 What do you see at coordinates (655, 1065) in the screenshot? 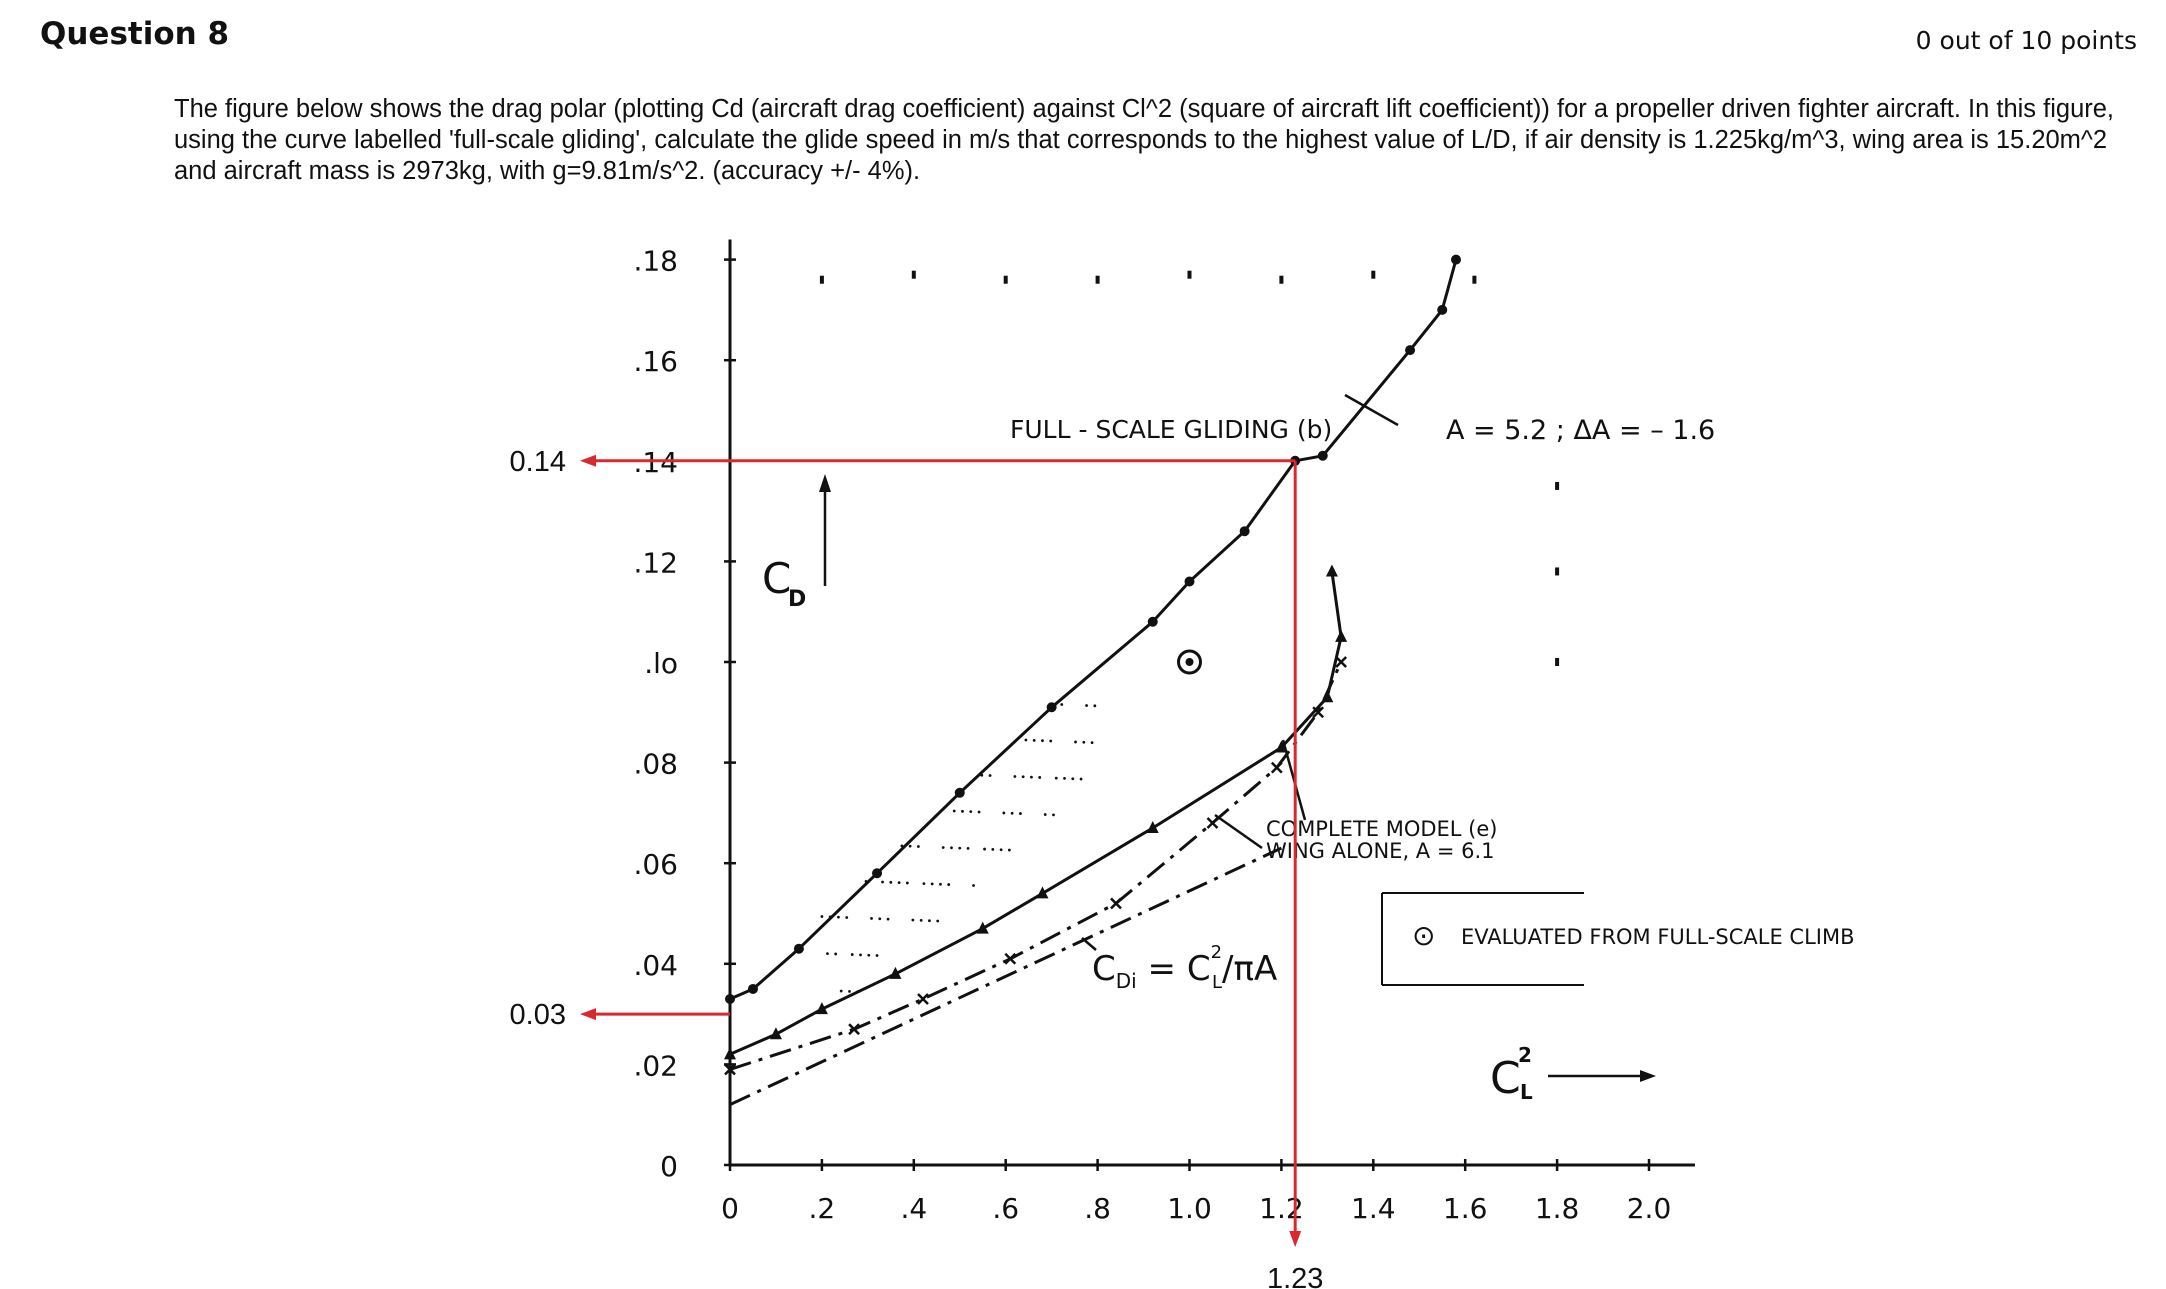
I see `y-tick-label: .02` at bounding box center [655, 1065].